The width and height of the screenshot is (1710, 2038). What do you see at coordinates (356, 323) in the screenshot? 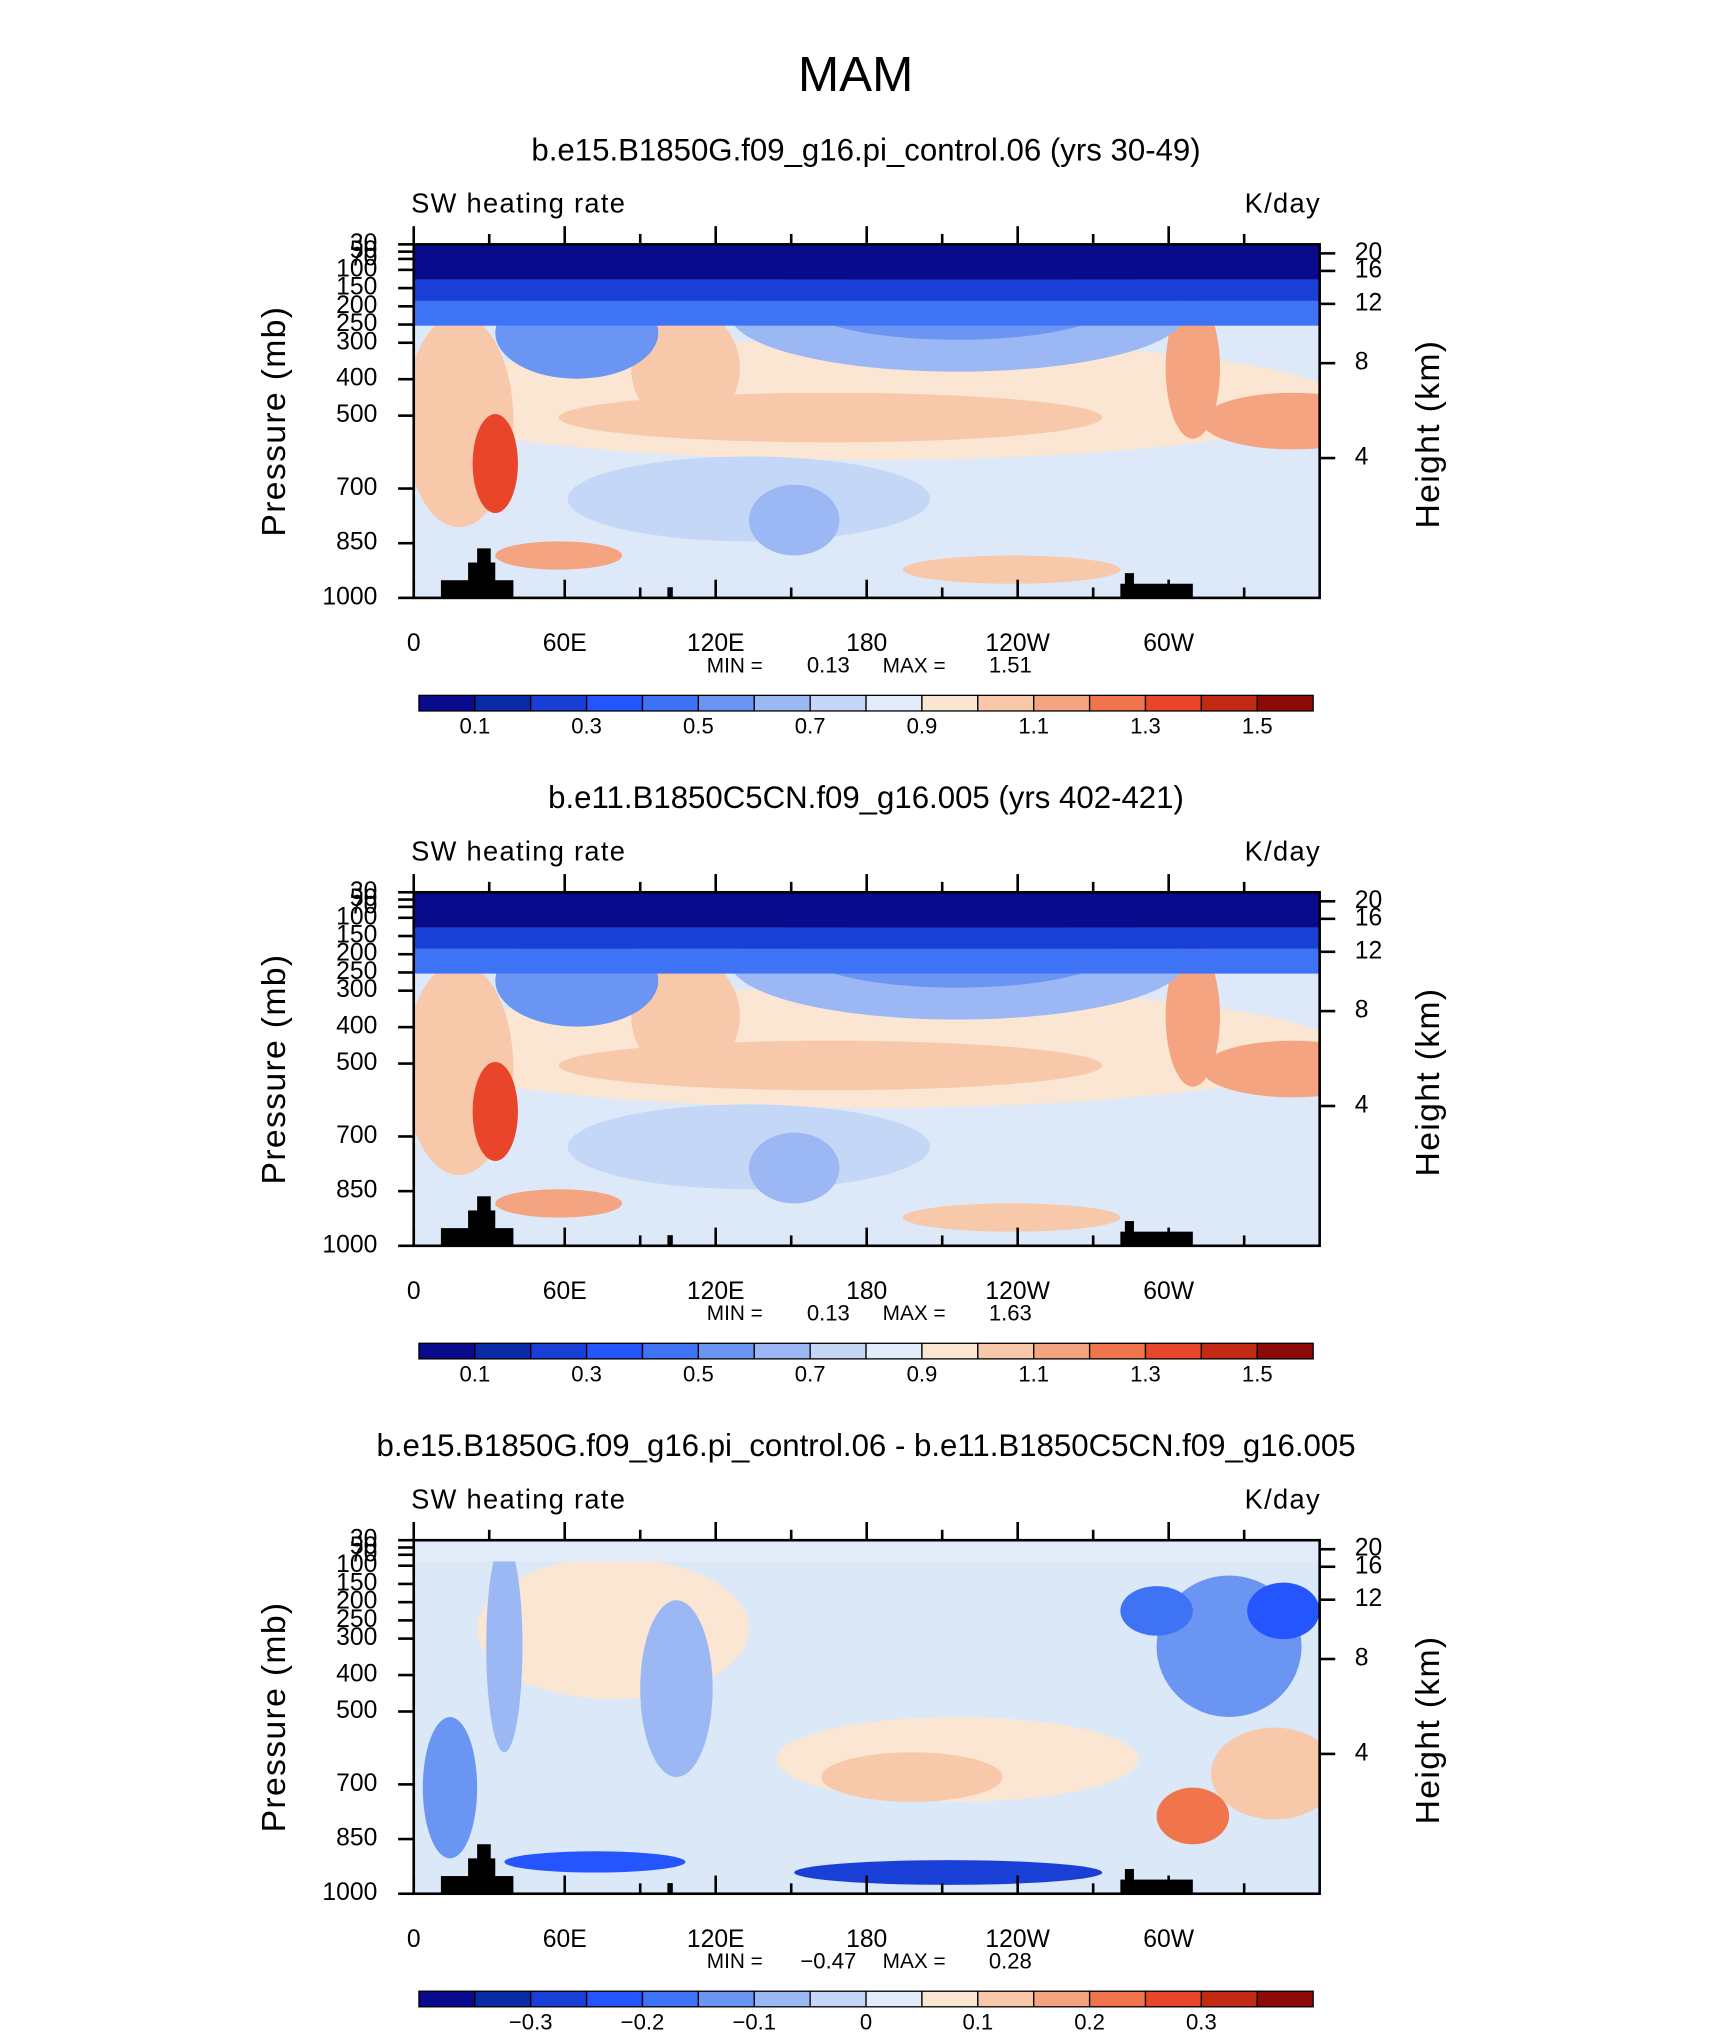
I see `y-tick-label: 250` at bounding box center [356, 323].